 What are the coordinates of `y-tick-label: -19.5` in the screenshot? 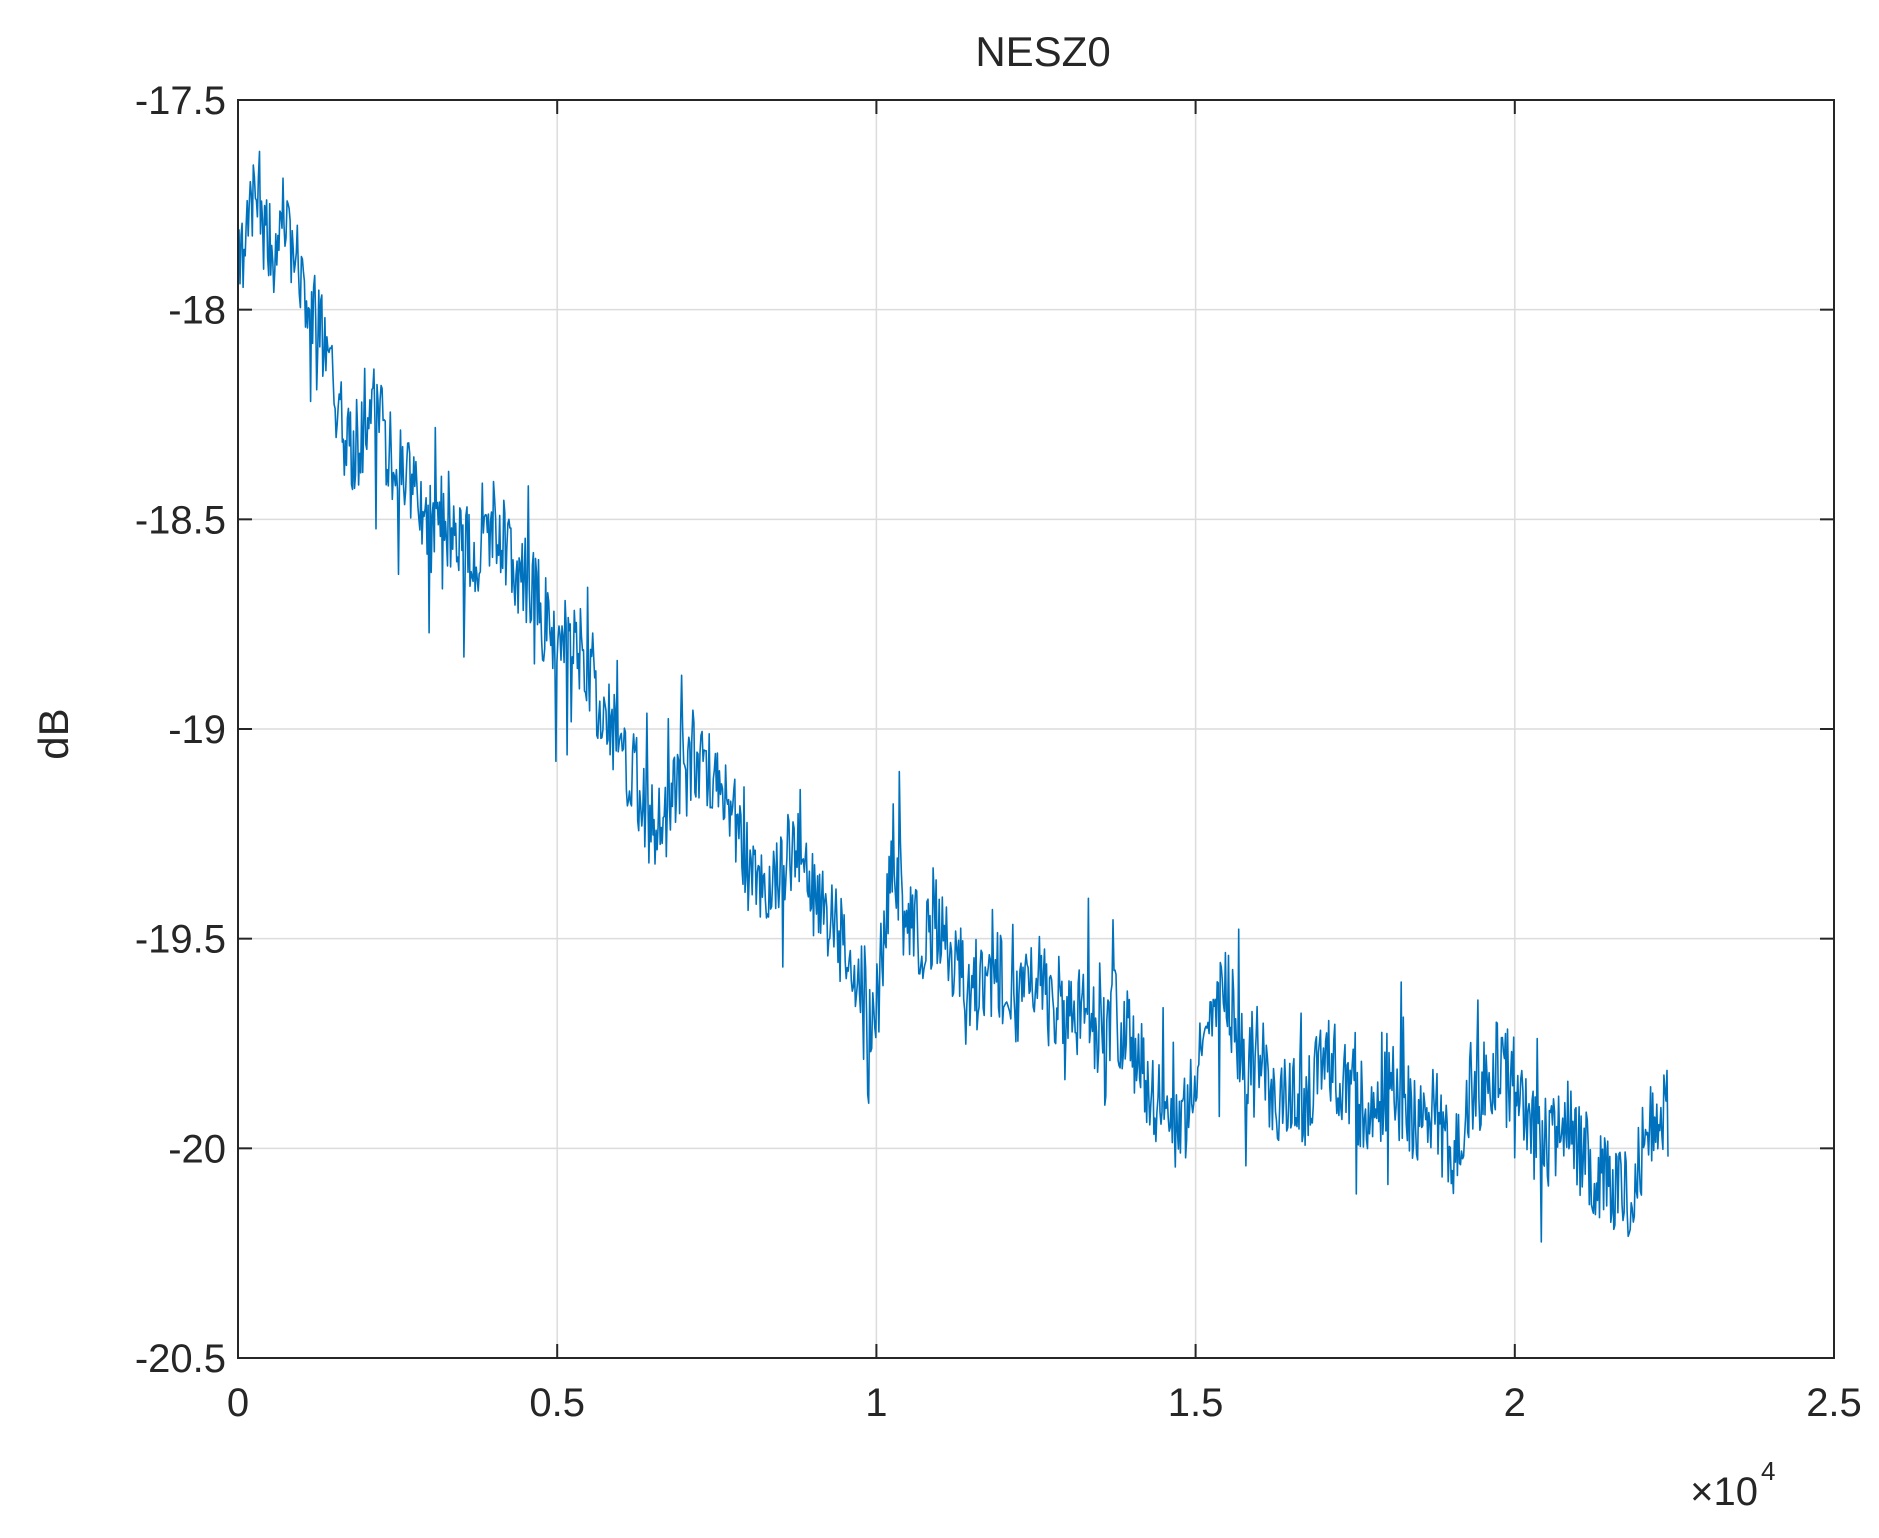 It's located at (180, 940).